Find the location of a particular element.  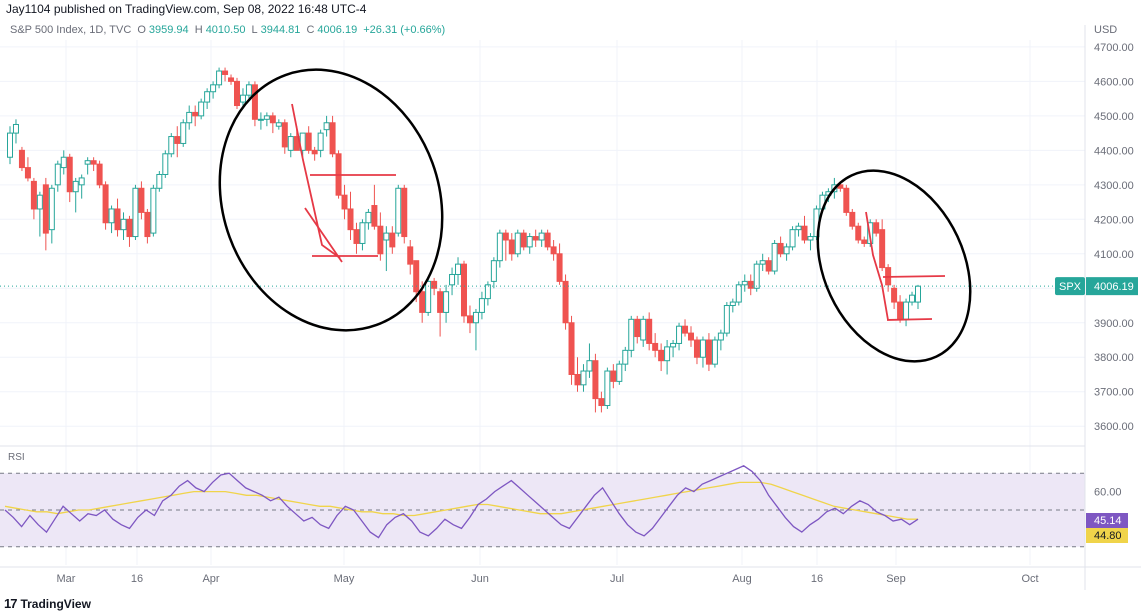

price-tick-label: 4600.00 is located at coordinates (1114, 82).